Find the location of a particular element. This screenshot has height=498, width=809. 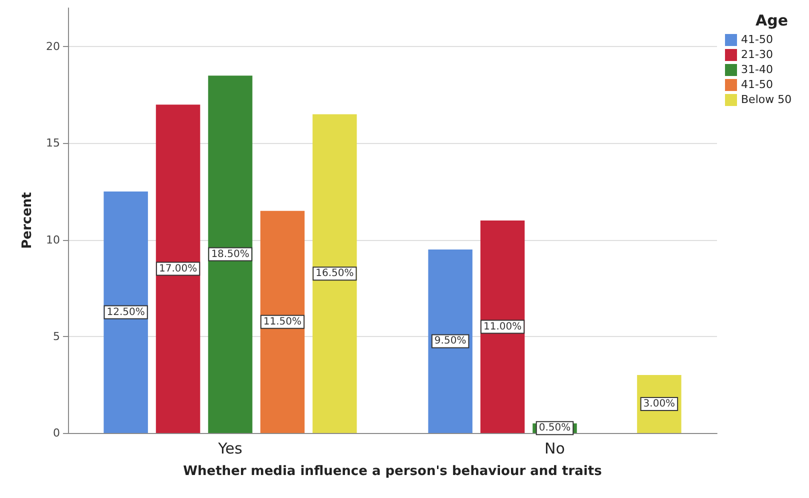

data-label: 11.00% is located at coordinates (502, 326).